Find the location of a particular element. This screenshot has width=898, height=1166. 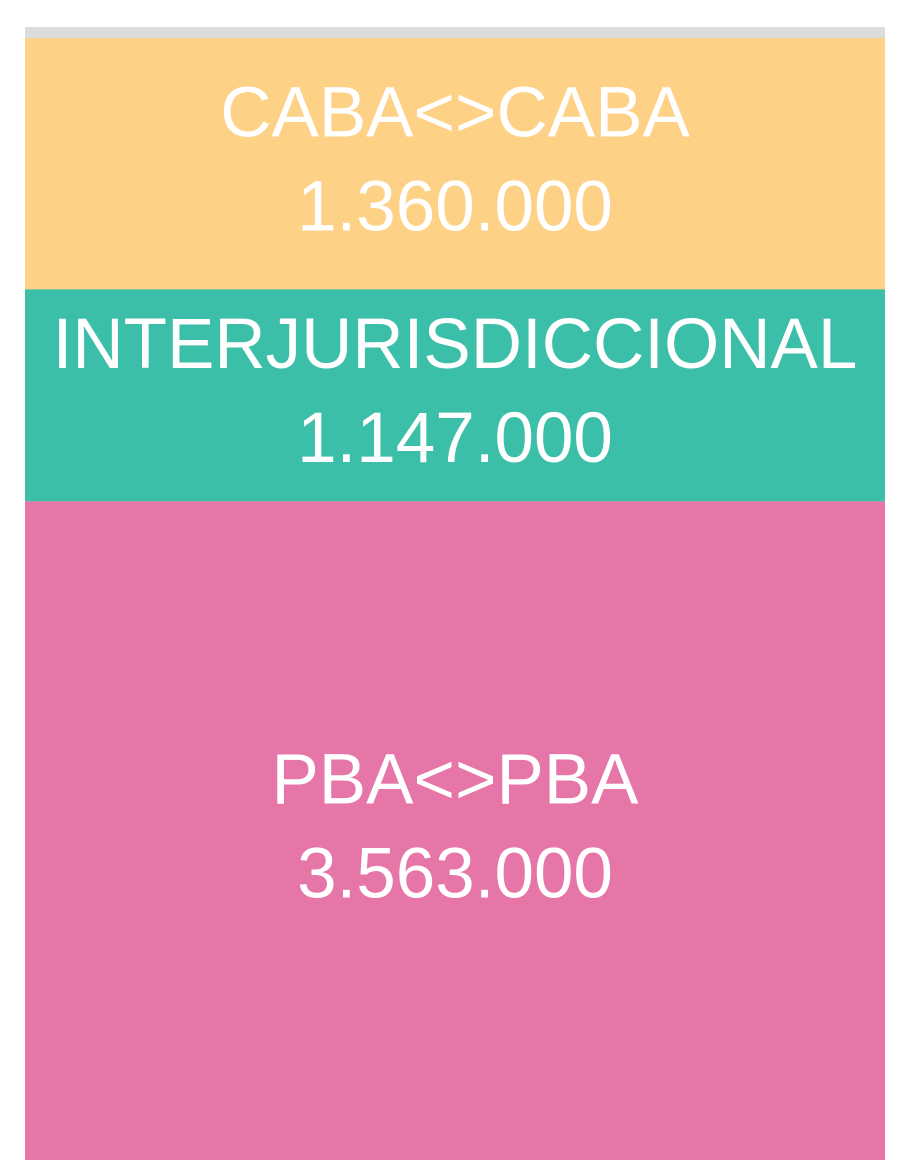

top-bar is located at coordinates (455, 32).